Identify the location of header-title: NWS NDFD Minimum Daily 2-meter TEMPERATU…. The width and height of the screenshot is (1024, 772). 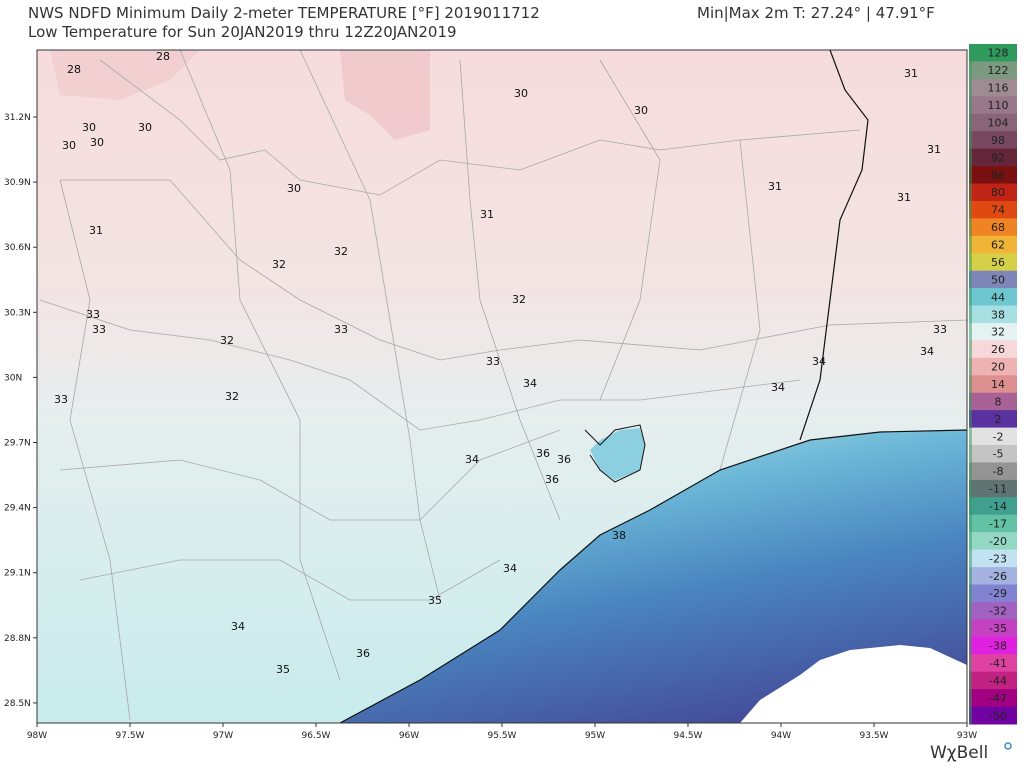
(284, 13).